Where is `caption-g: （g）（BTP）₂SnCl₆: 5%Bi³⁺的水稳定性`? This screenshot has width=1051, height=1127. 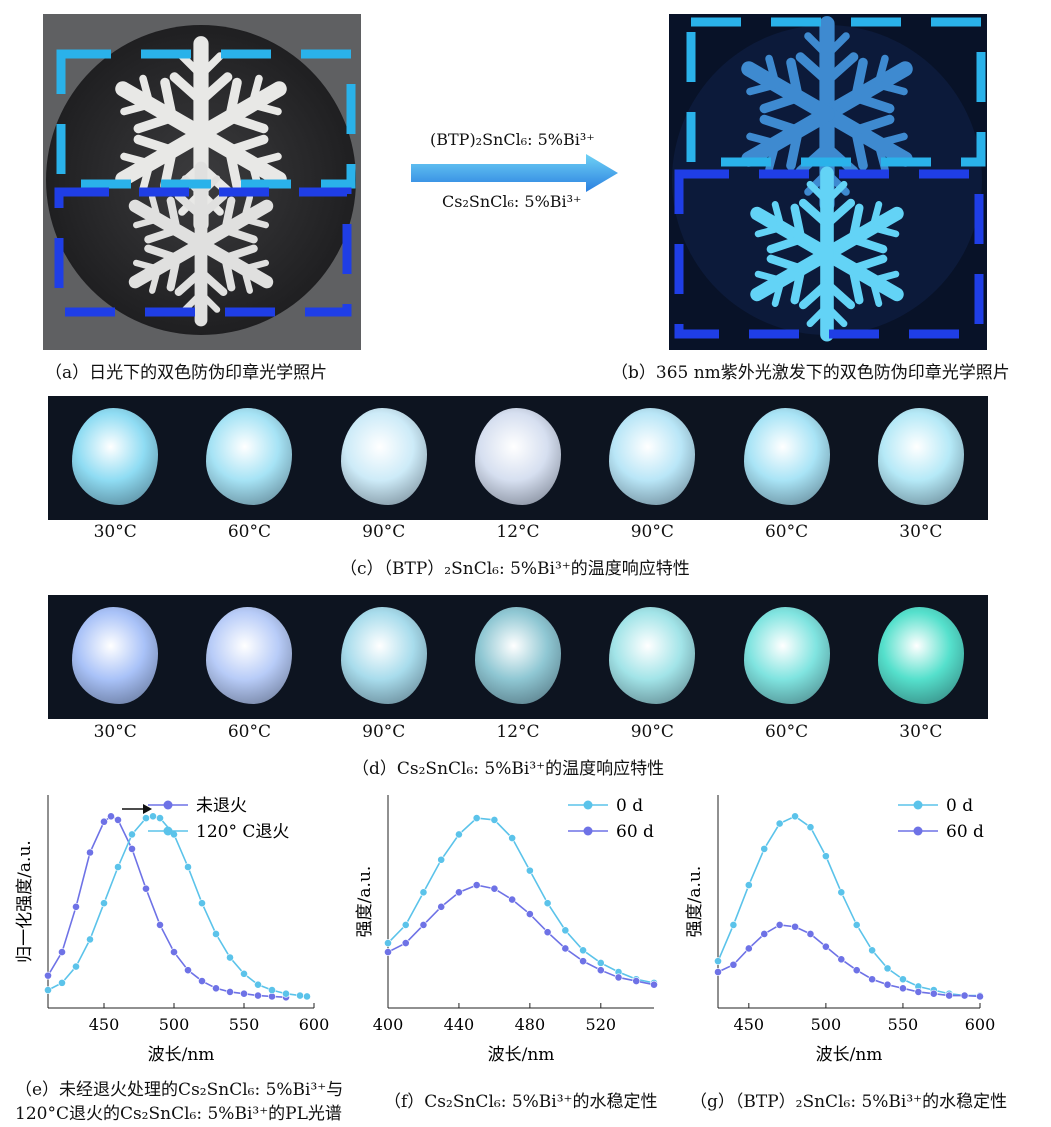
caption-g: （g）（BTP）₂SnCl₆: 5%Bi³⁺的水稳定性 is located at coordinates (849, 1102).